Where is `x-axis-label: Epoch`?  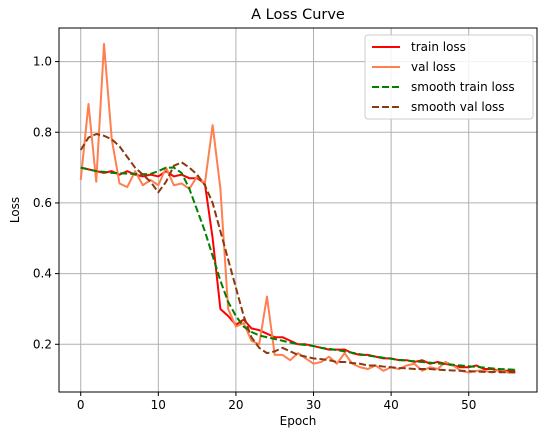
x-axis-label: Epoch is located at coordinates (298, 421).